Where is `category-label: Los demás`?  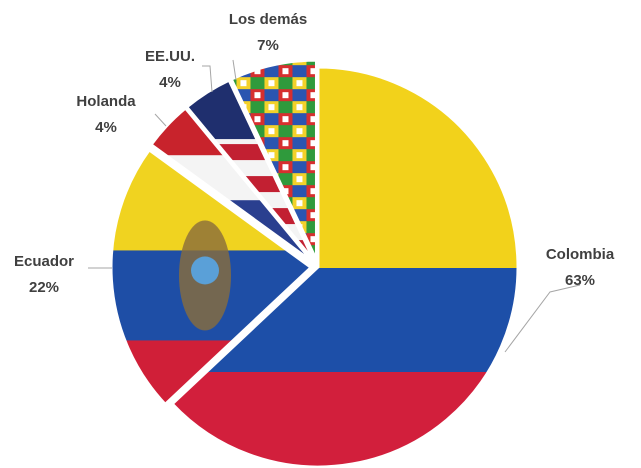 category-label: Los demás is located at coordinates (268, 19).